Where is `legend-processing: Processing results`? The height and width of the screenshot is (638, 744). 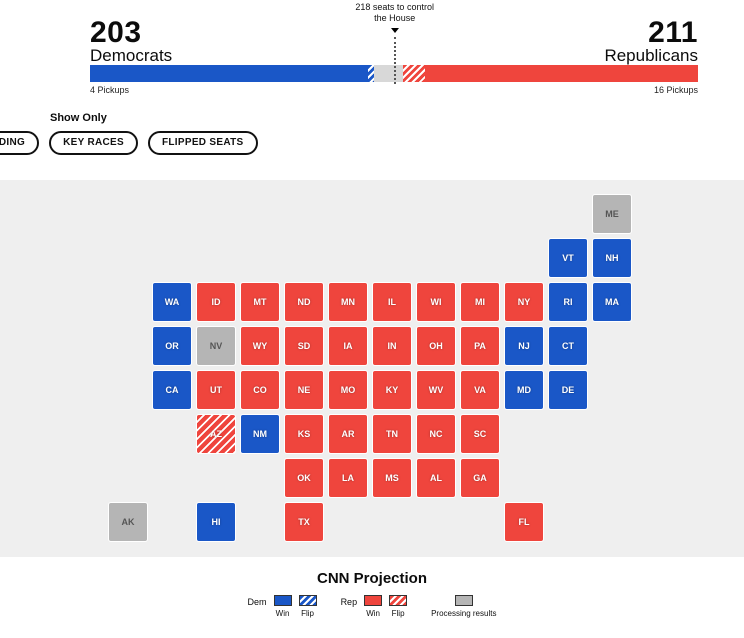
legend-processing: Processing results is located at coordinates (463, 606).